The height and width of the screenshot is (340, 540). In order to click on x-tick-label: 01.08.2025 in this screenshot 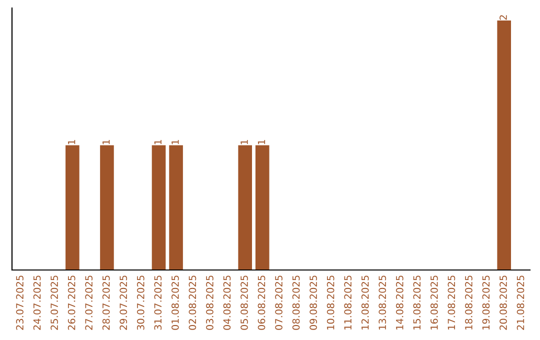, I will do `click(175, 303)`.